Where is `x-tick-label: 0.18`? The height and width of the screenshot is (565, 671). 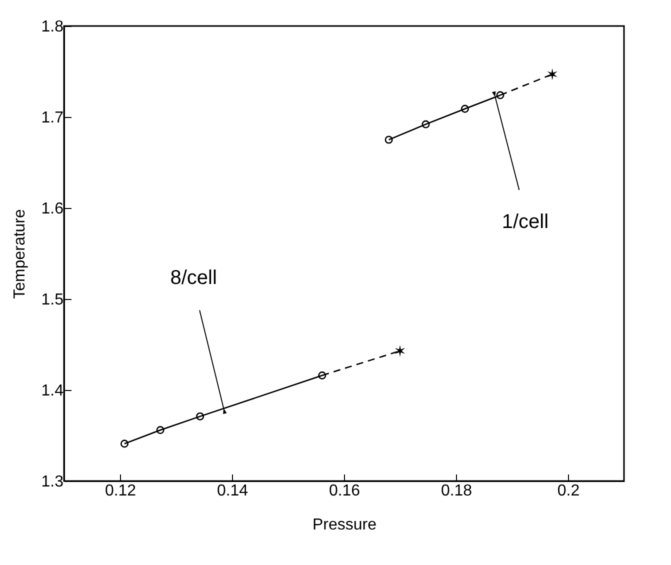
x-tick-label: 0.18 is located at coordinates (456, 491).